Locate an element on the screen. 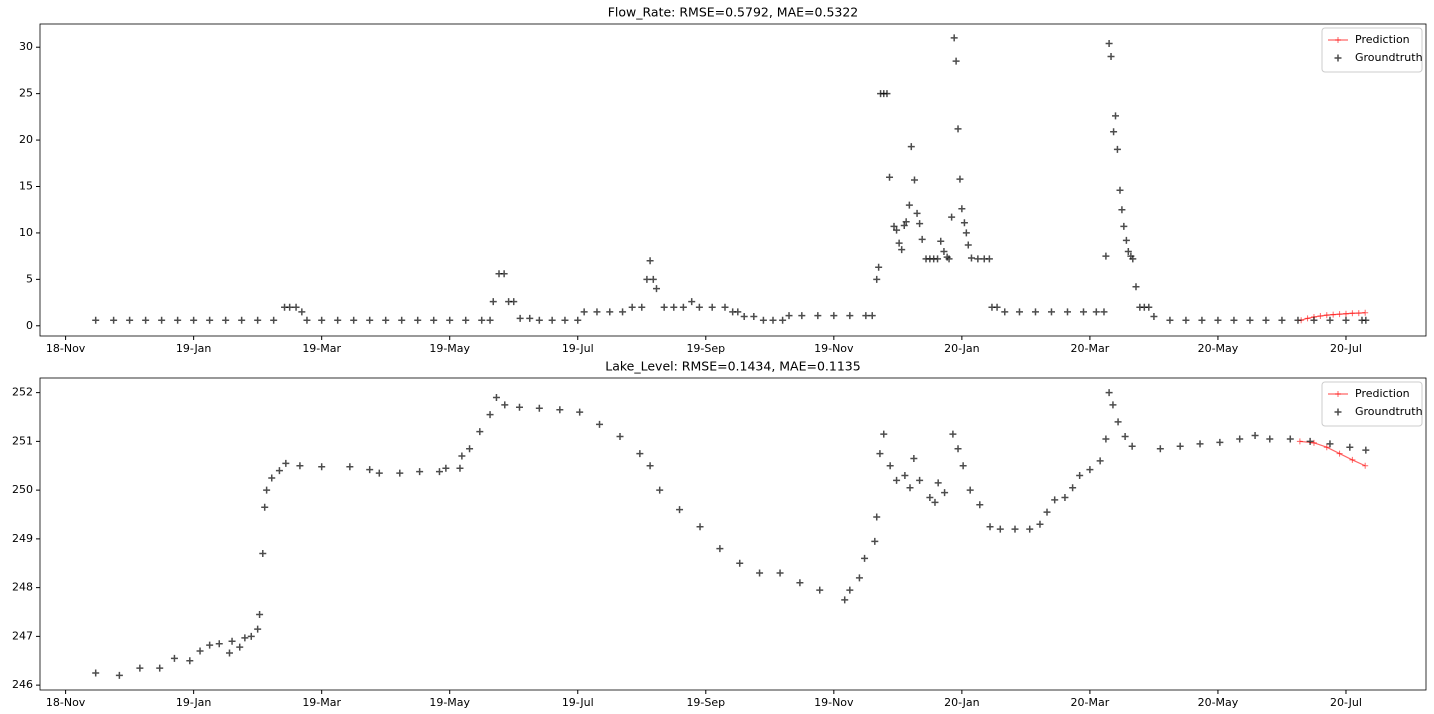 The height and width of the screenshot is (714, 1434). y-tick-label: 251 is located at coordinates (22, 440).